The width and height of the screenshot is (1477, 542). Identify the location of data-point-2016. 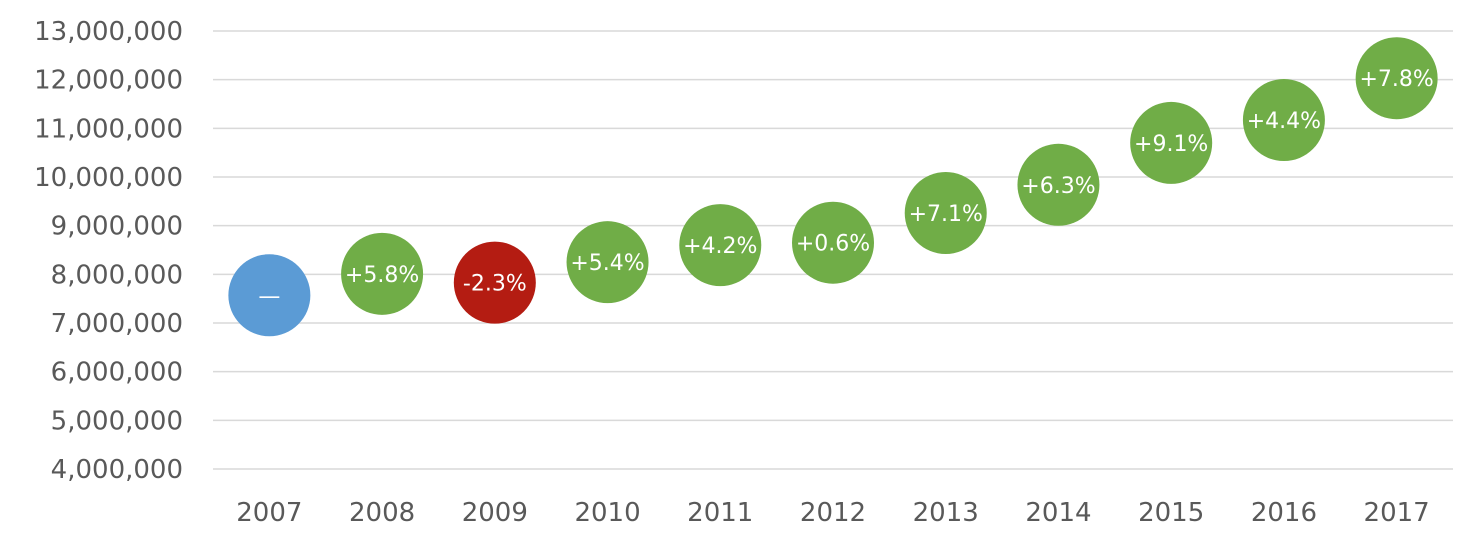
(1283, 120).